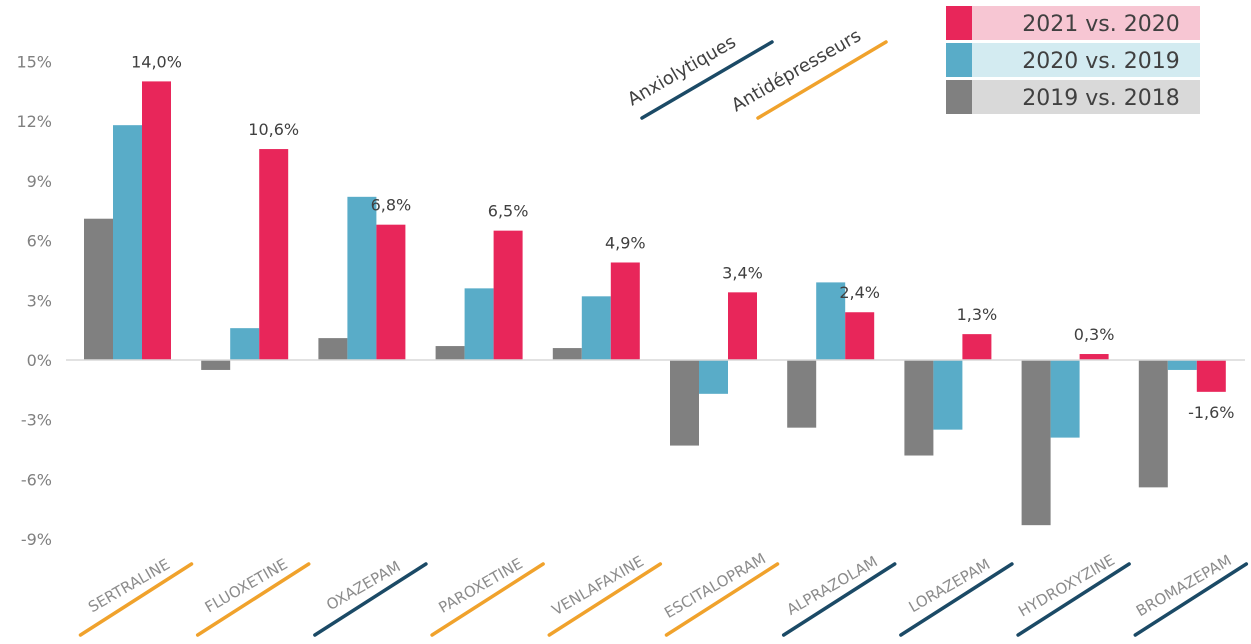 This screenshot has width=1251, height=644. What do you see at coordinates (36, 479) in the screenshot?
I see `y-tick-label: -6%` at bounding box center [36, 479].